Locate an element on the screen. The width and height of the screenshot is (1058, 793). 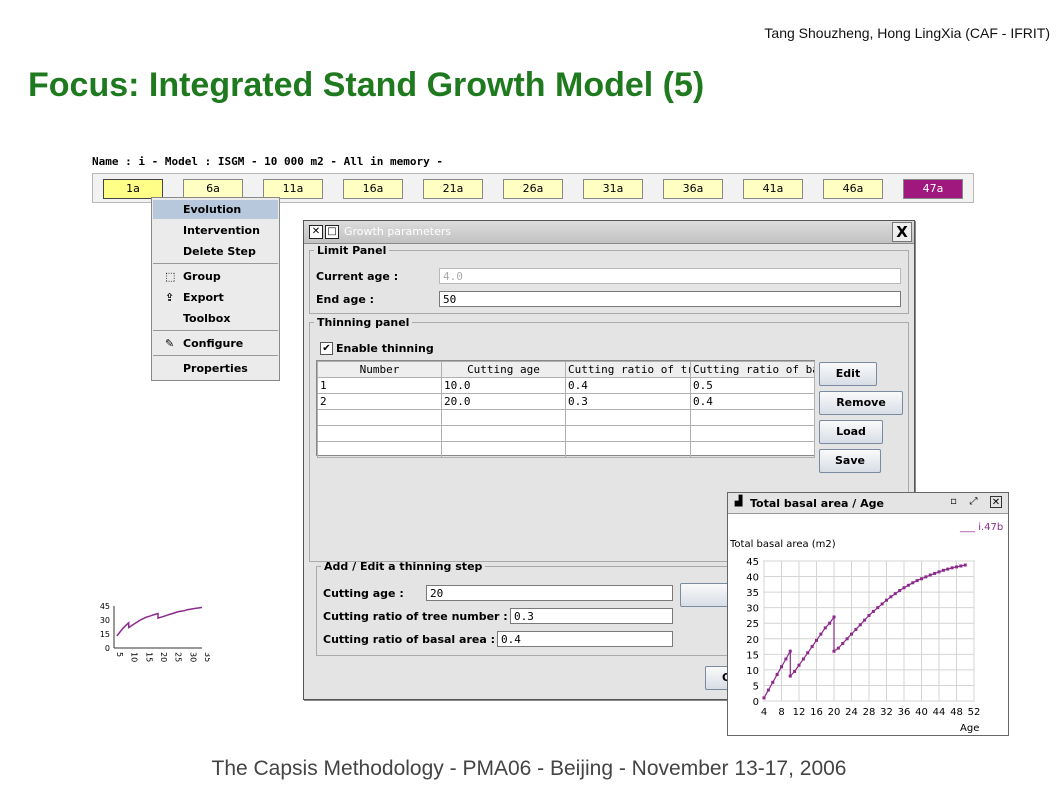
table-cell: 20.0 is located at coordinates (503, 401).